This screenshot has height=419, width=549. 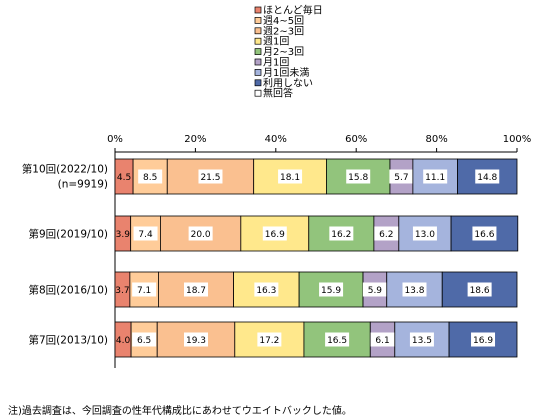 What do you see at coordinates (283, 31) in the screenshot?
I see `legend-label: 週2~3回` at bounding box center [283, 31].